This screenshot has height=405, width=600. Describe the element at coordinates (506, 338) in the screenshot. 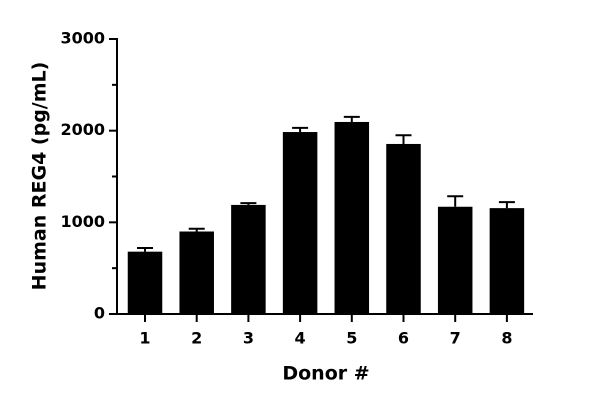

I see `x-tick-label: 8` at that location.